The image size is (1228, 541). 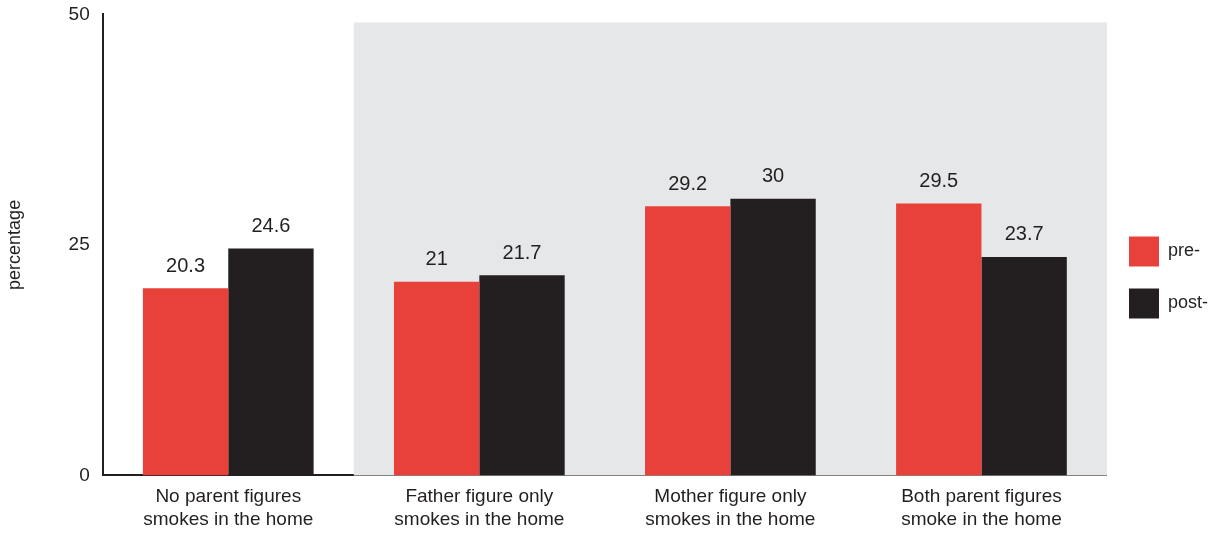 I want to click on data-label: 29.5, so click(x=939, y=179).